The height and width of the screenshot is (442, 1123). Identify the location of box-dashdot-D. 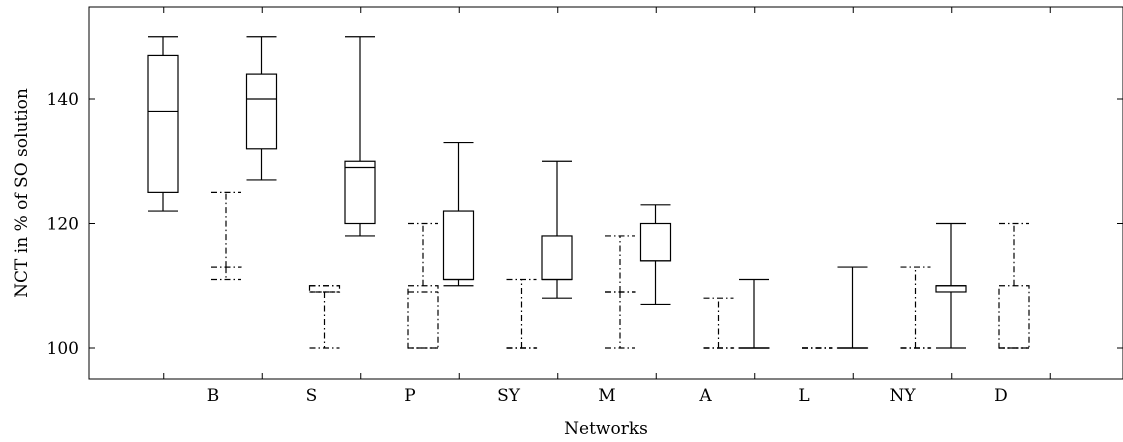
(1014, 285).